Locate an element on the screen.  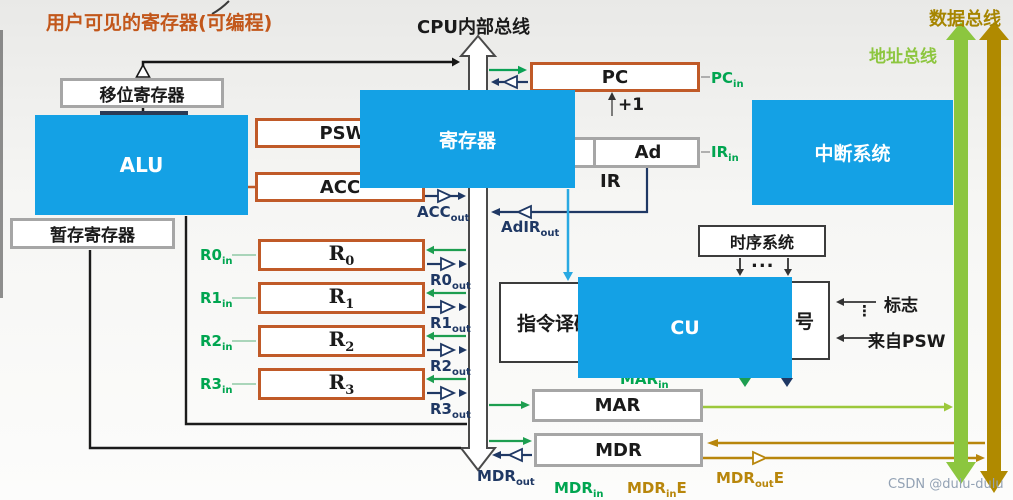
r2-arrows is located at coordinates (349, 344).